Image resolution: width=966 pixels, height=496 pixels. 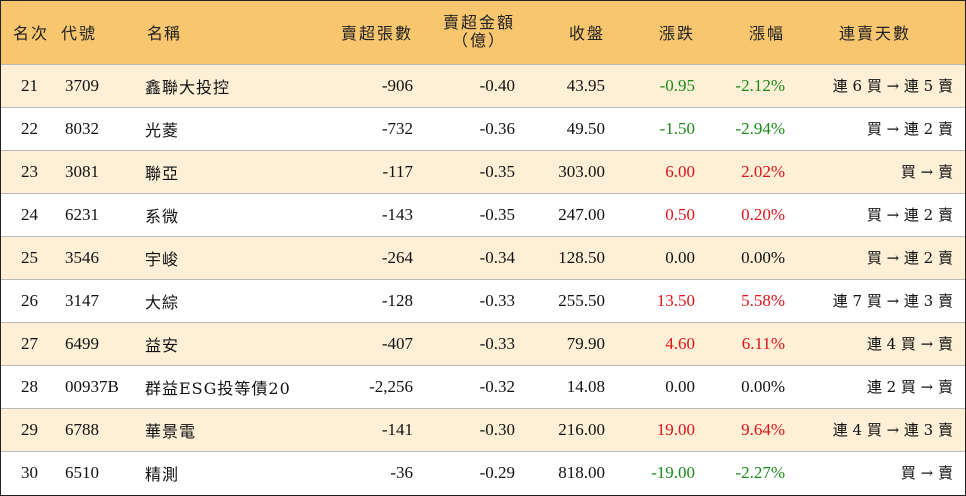 I want to click on cell-rank: 24, so click(x=29, y=214).